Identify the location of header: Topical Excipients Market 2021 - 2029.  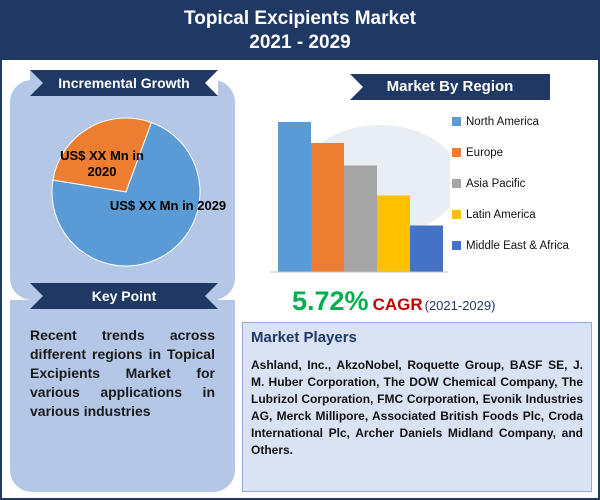
(300, 31).